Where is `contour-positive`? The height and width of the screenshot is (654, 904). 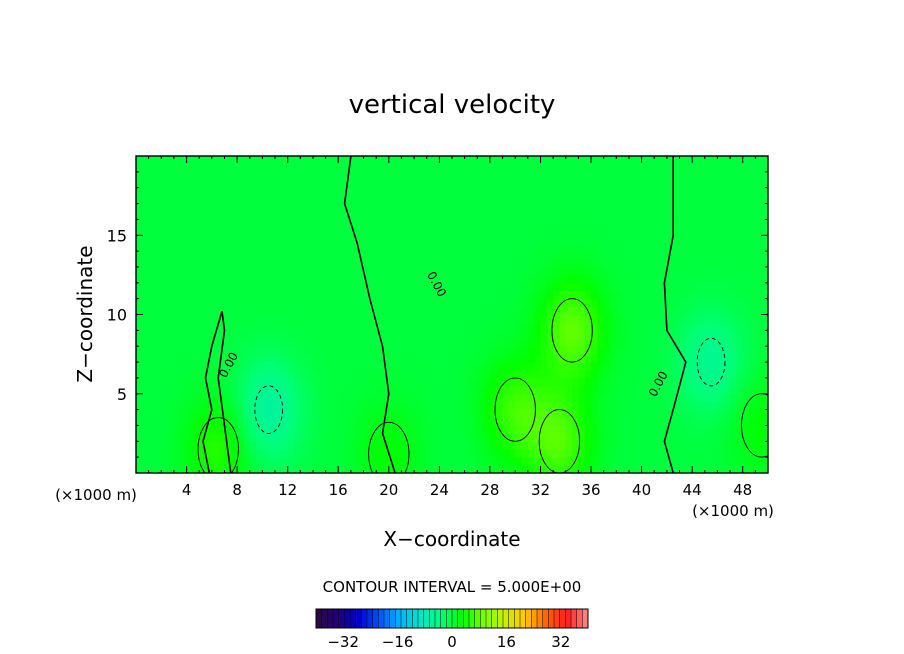
contour-positive is located at coordinates (572, 330).